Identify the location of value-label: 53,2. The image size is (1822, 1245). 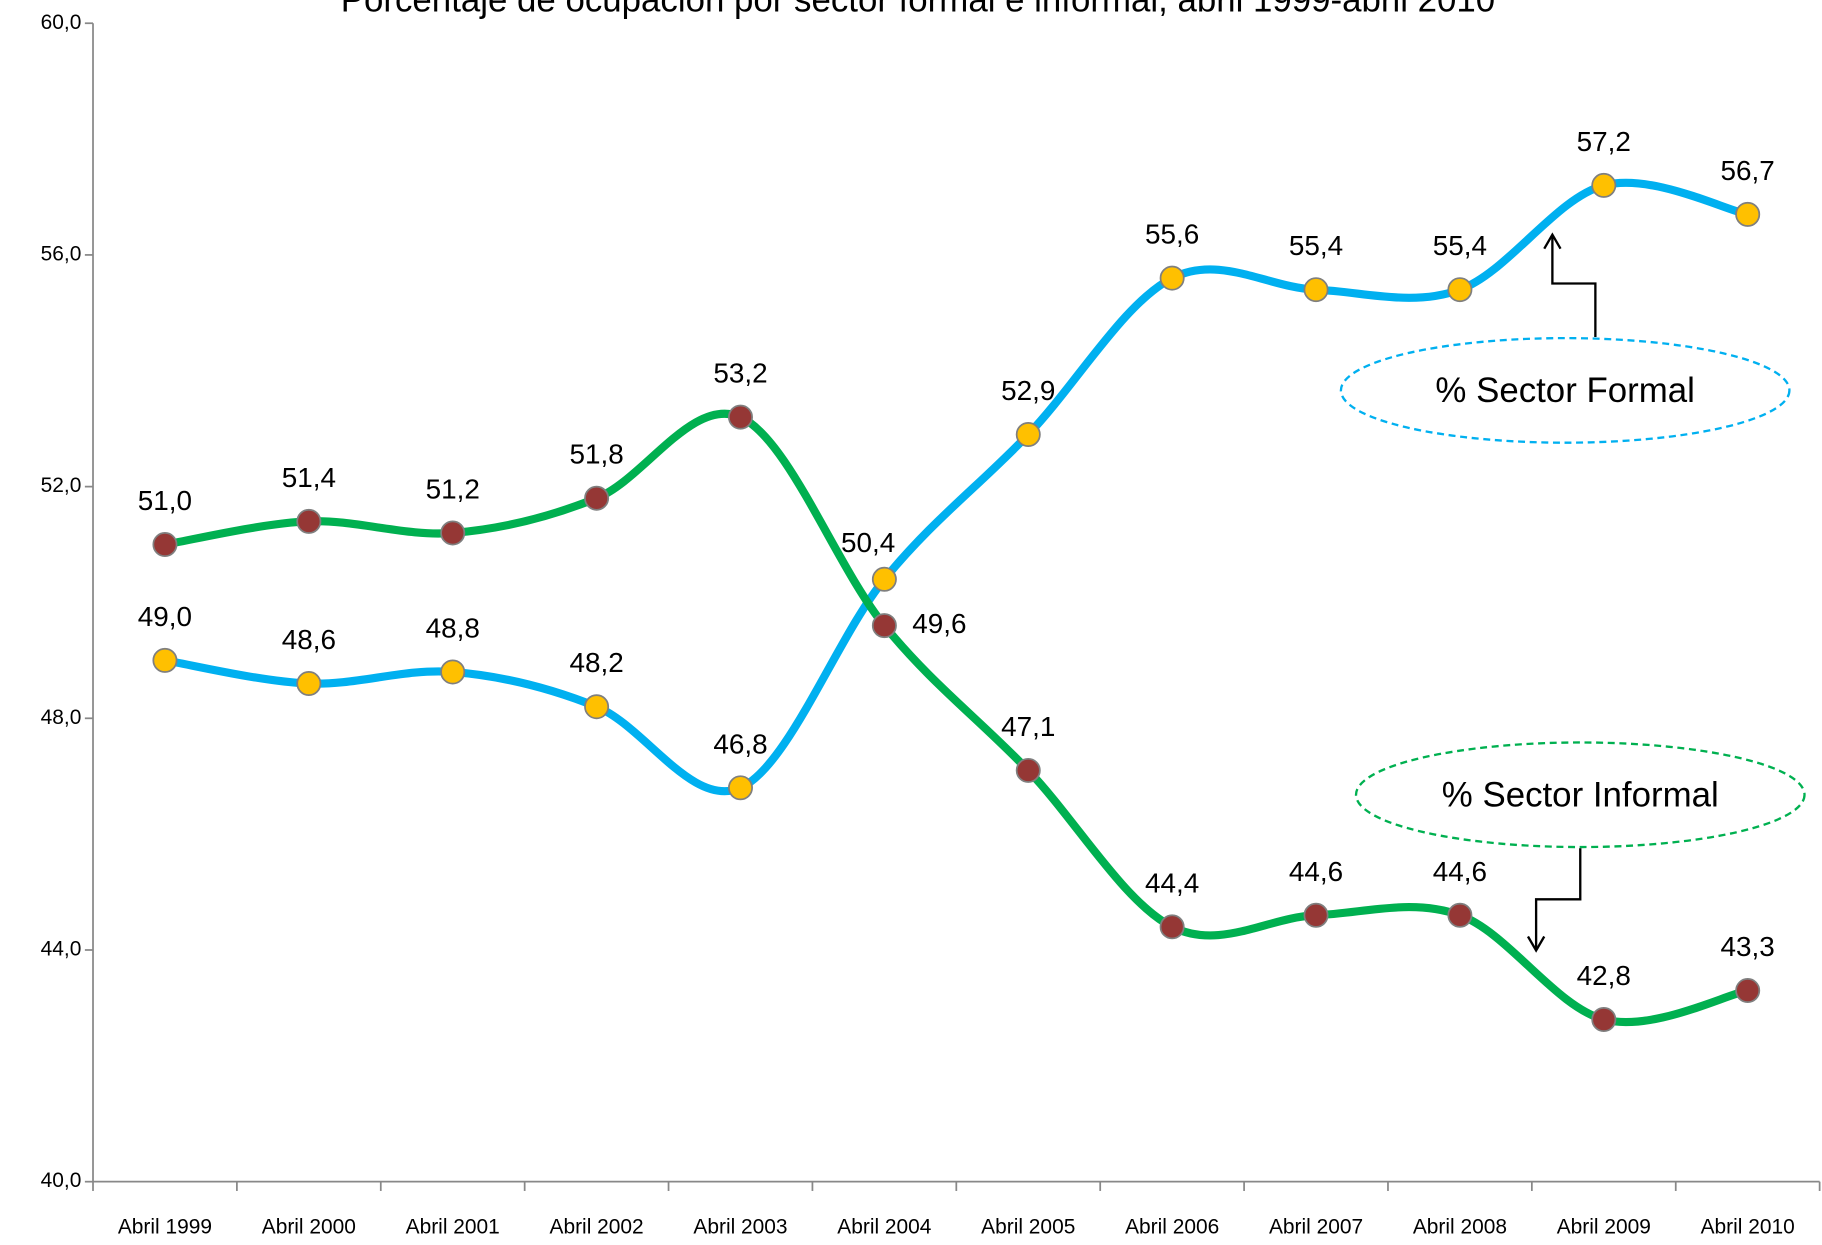
(740, 373).